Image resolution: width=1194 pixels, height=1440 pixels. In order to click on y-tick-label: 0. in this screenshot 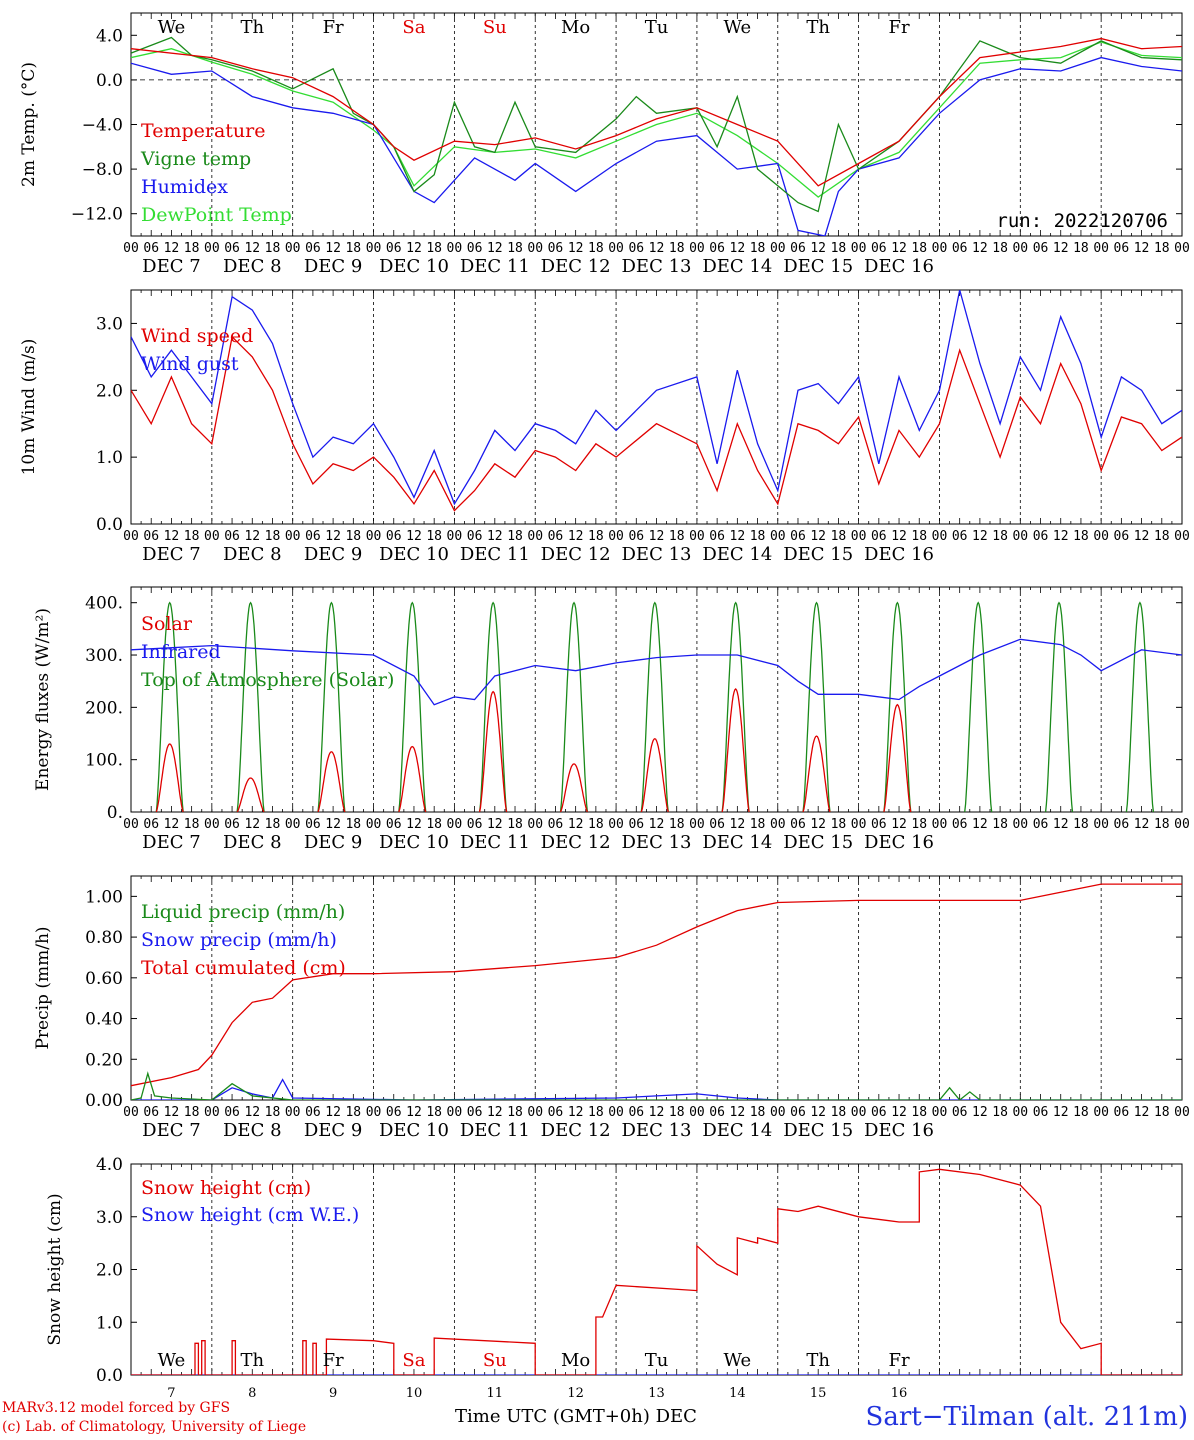, I will do `click(115, 813)`.